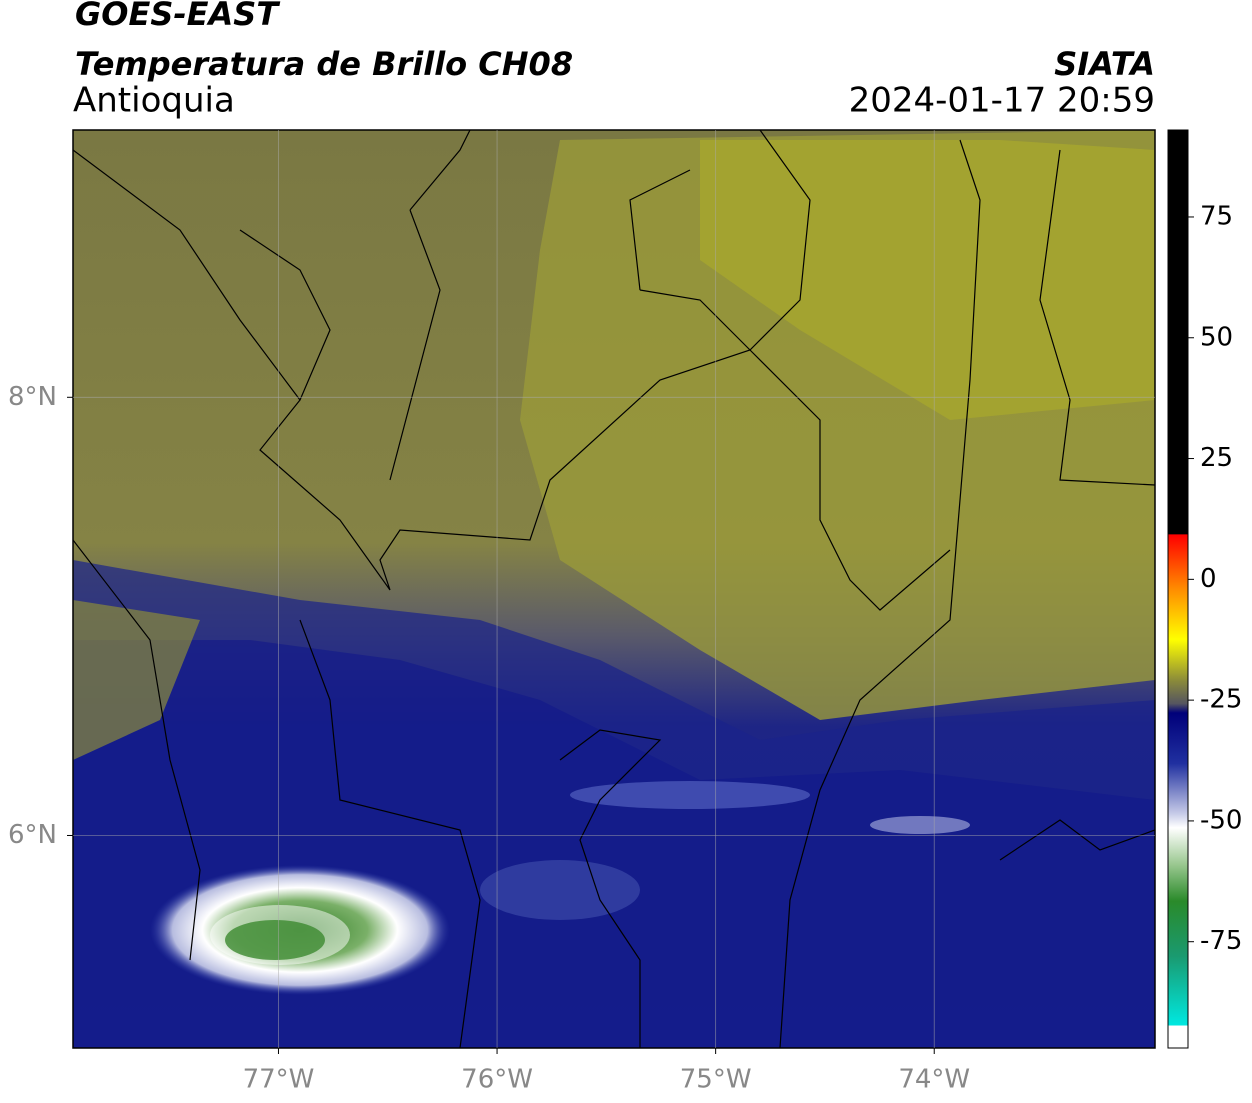 This screenshot has height=1103, width=1252. Describe the element at coordinates (154, 101) in the screenshot. I see `region: Antioquia` at that location.